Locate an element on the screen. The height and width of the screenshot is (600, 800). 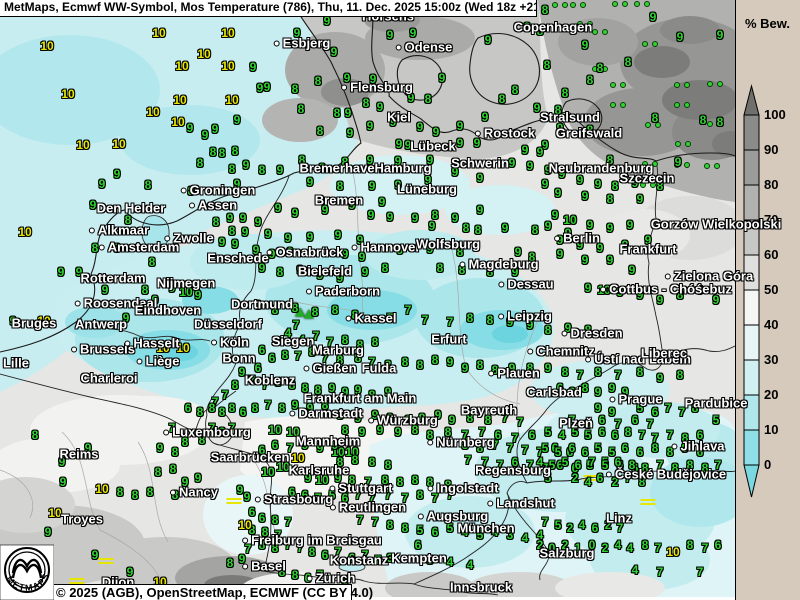
city-name: Amsterdam is located at coordinates (143, 247).